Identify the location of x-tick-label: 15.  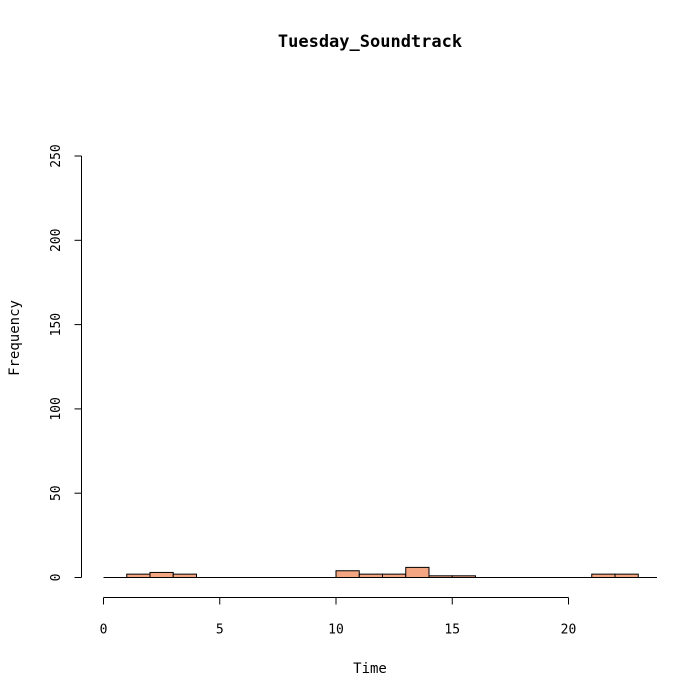
(452, 630).